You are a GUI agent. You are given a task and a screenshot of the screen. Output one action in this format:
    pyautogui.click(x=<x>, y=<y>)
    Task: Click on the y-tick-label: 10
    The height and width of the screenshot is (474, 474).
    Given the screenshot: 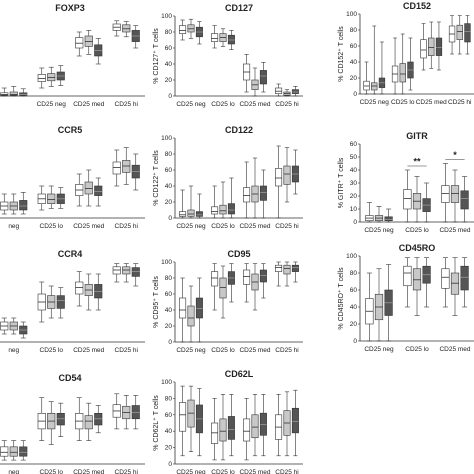 What is the action you would take?
    pyautogui.click(x=354, y=209)
    